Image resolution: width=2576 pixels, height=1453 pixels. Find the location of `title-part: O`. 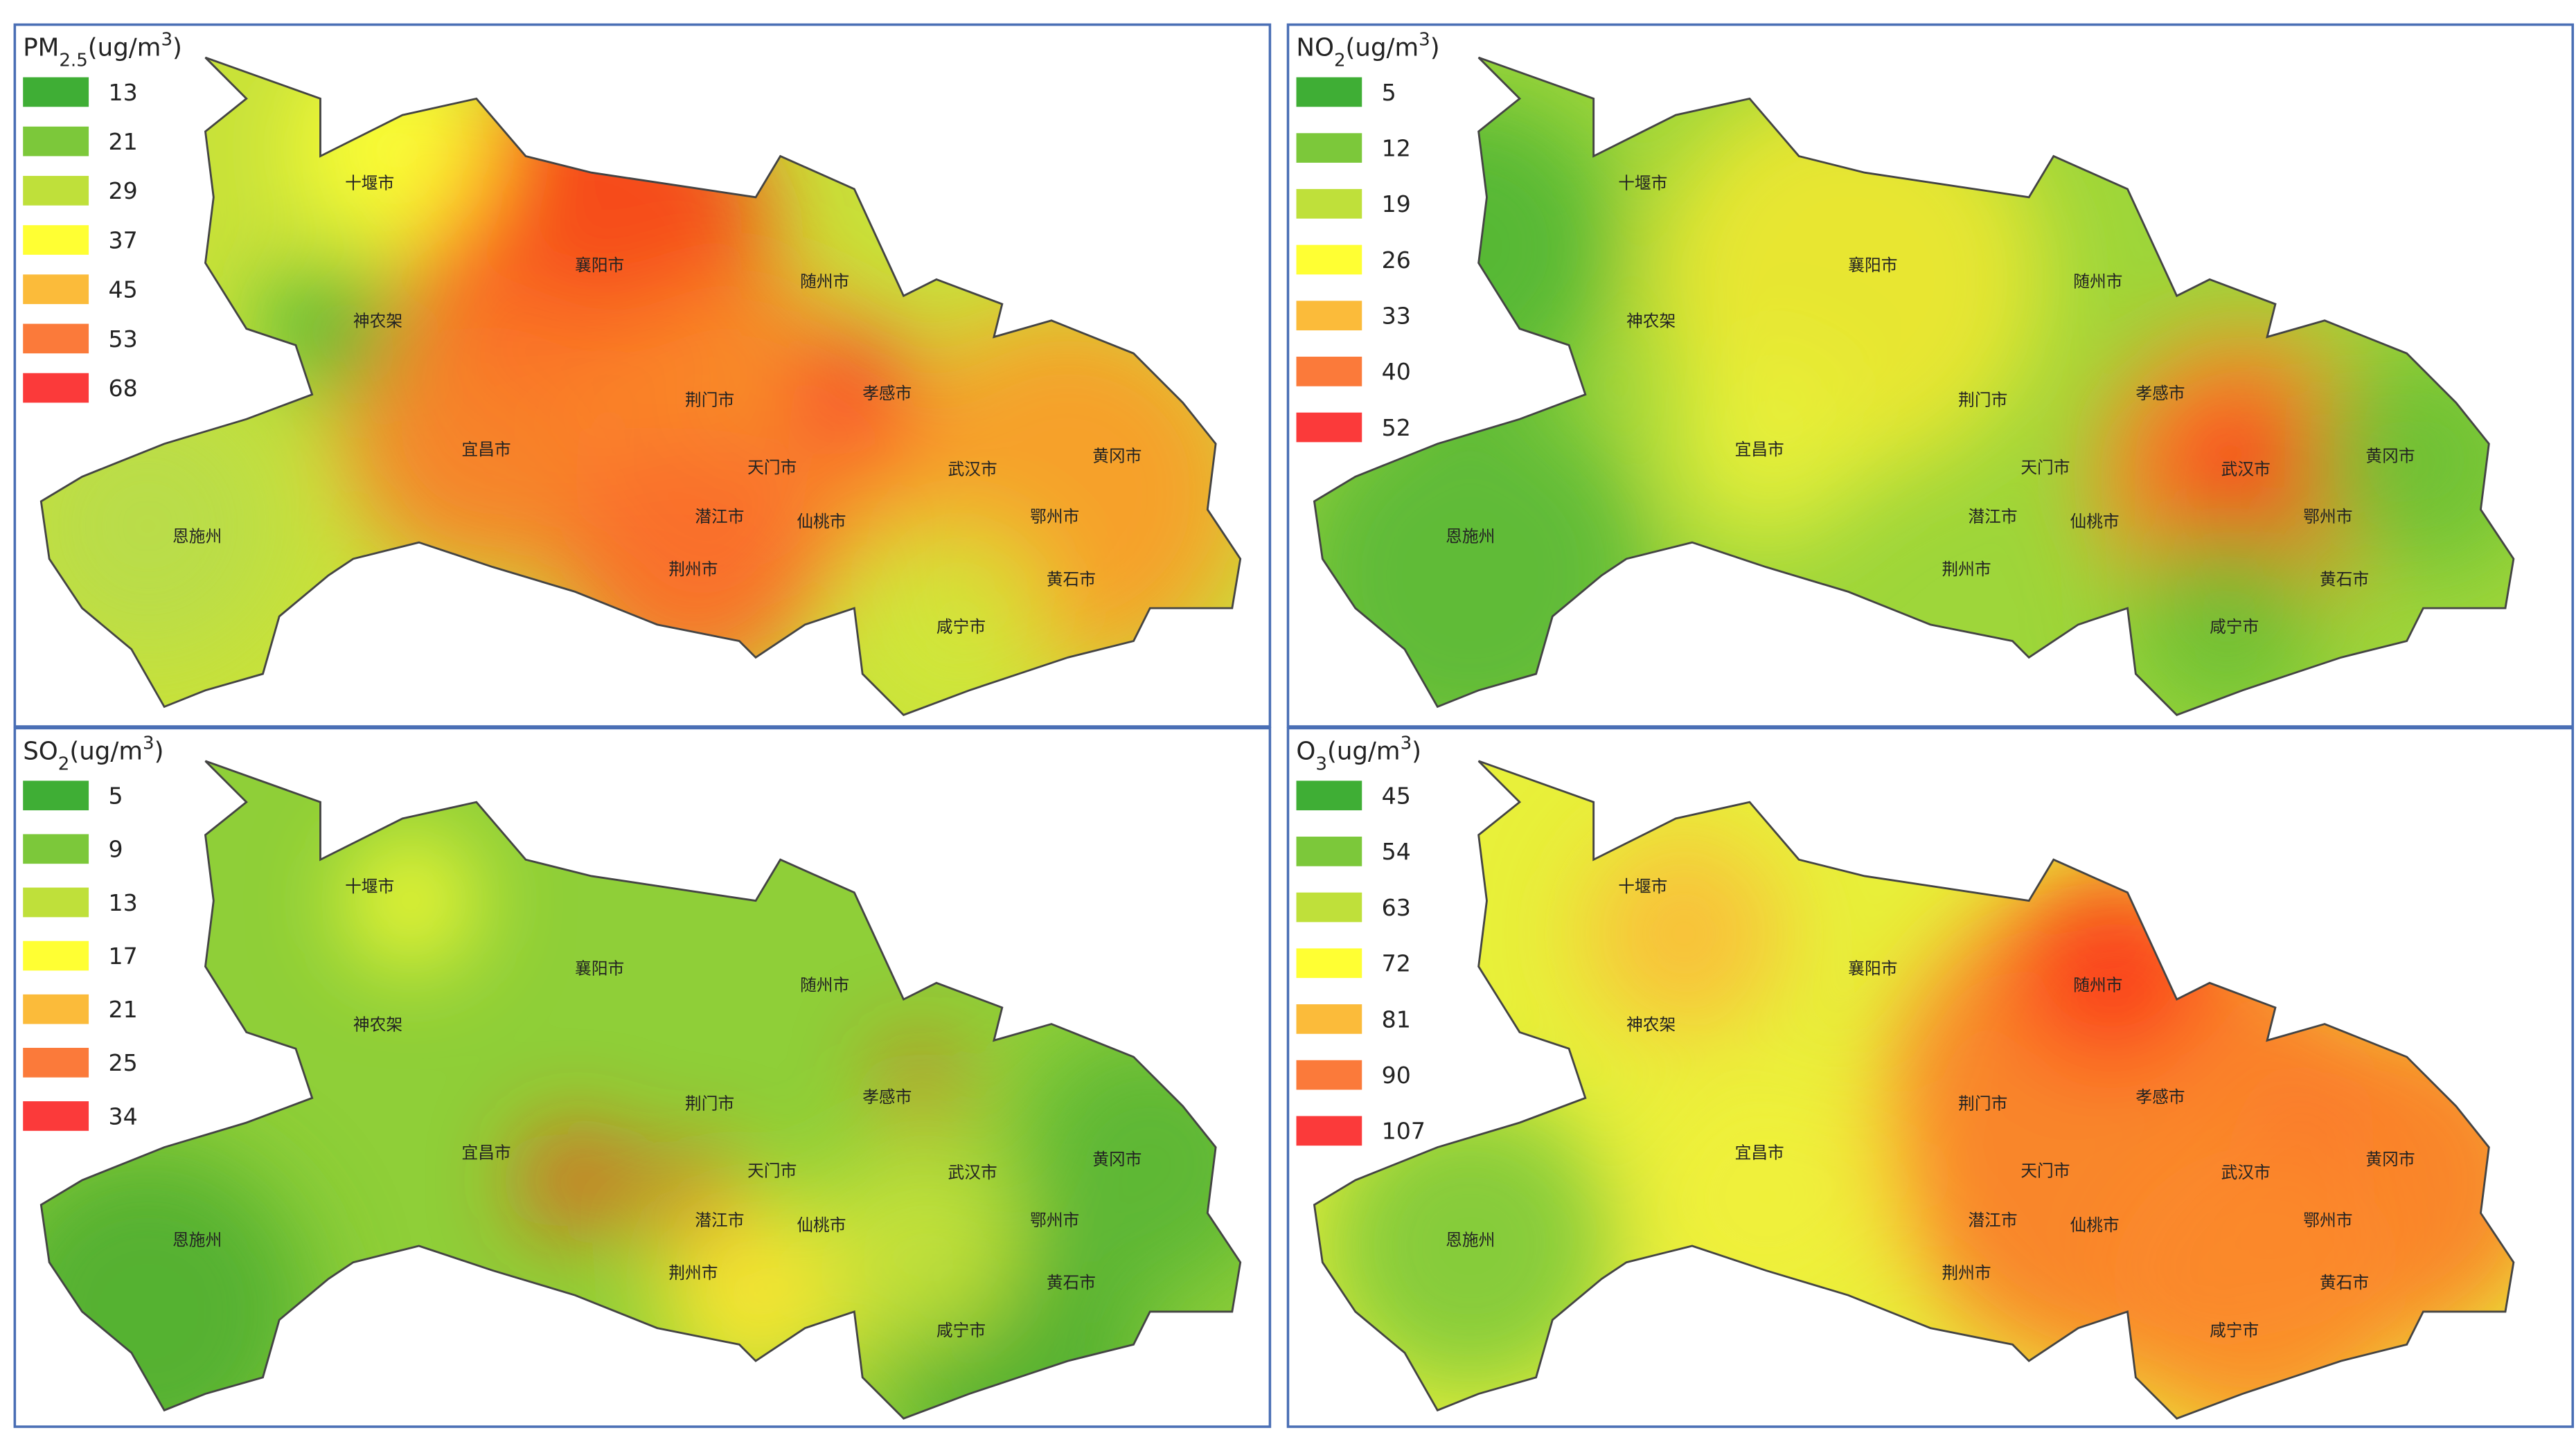

title-part: O is located at coordinates (1305, 751).